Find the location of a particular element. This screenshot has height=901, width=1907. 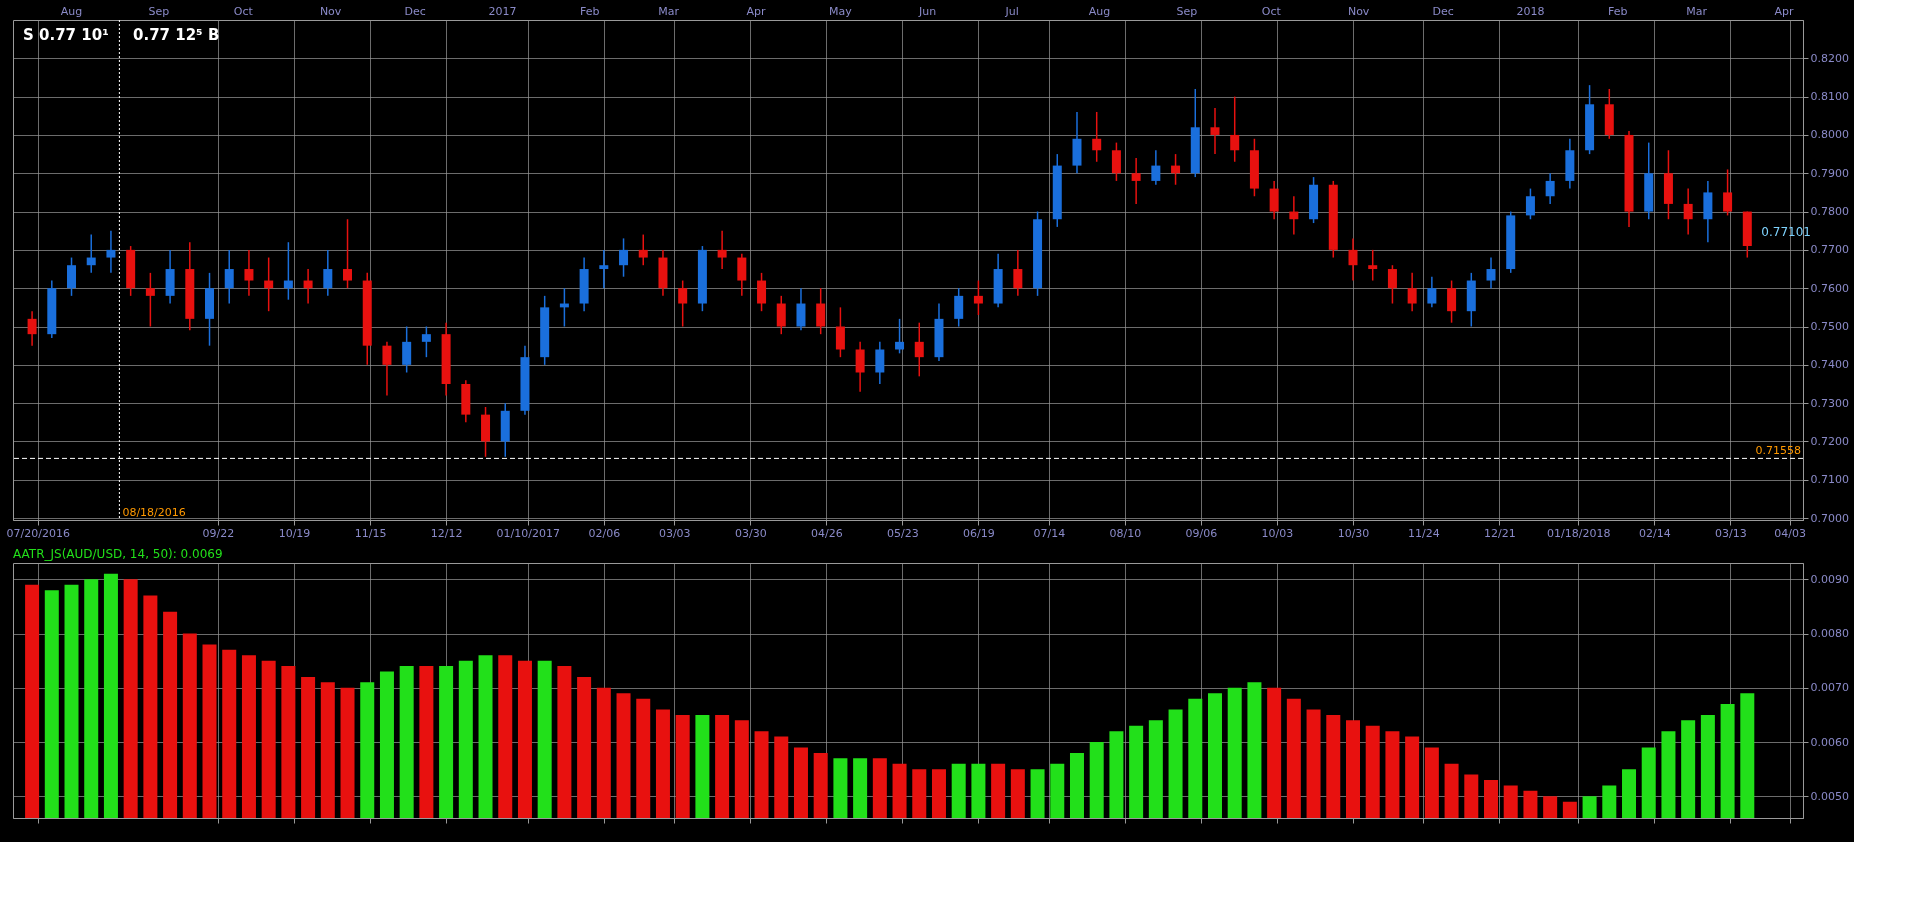

x-tick-label: 10/03 is located at coordinates (1277, 533).